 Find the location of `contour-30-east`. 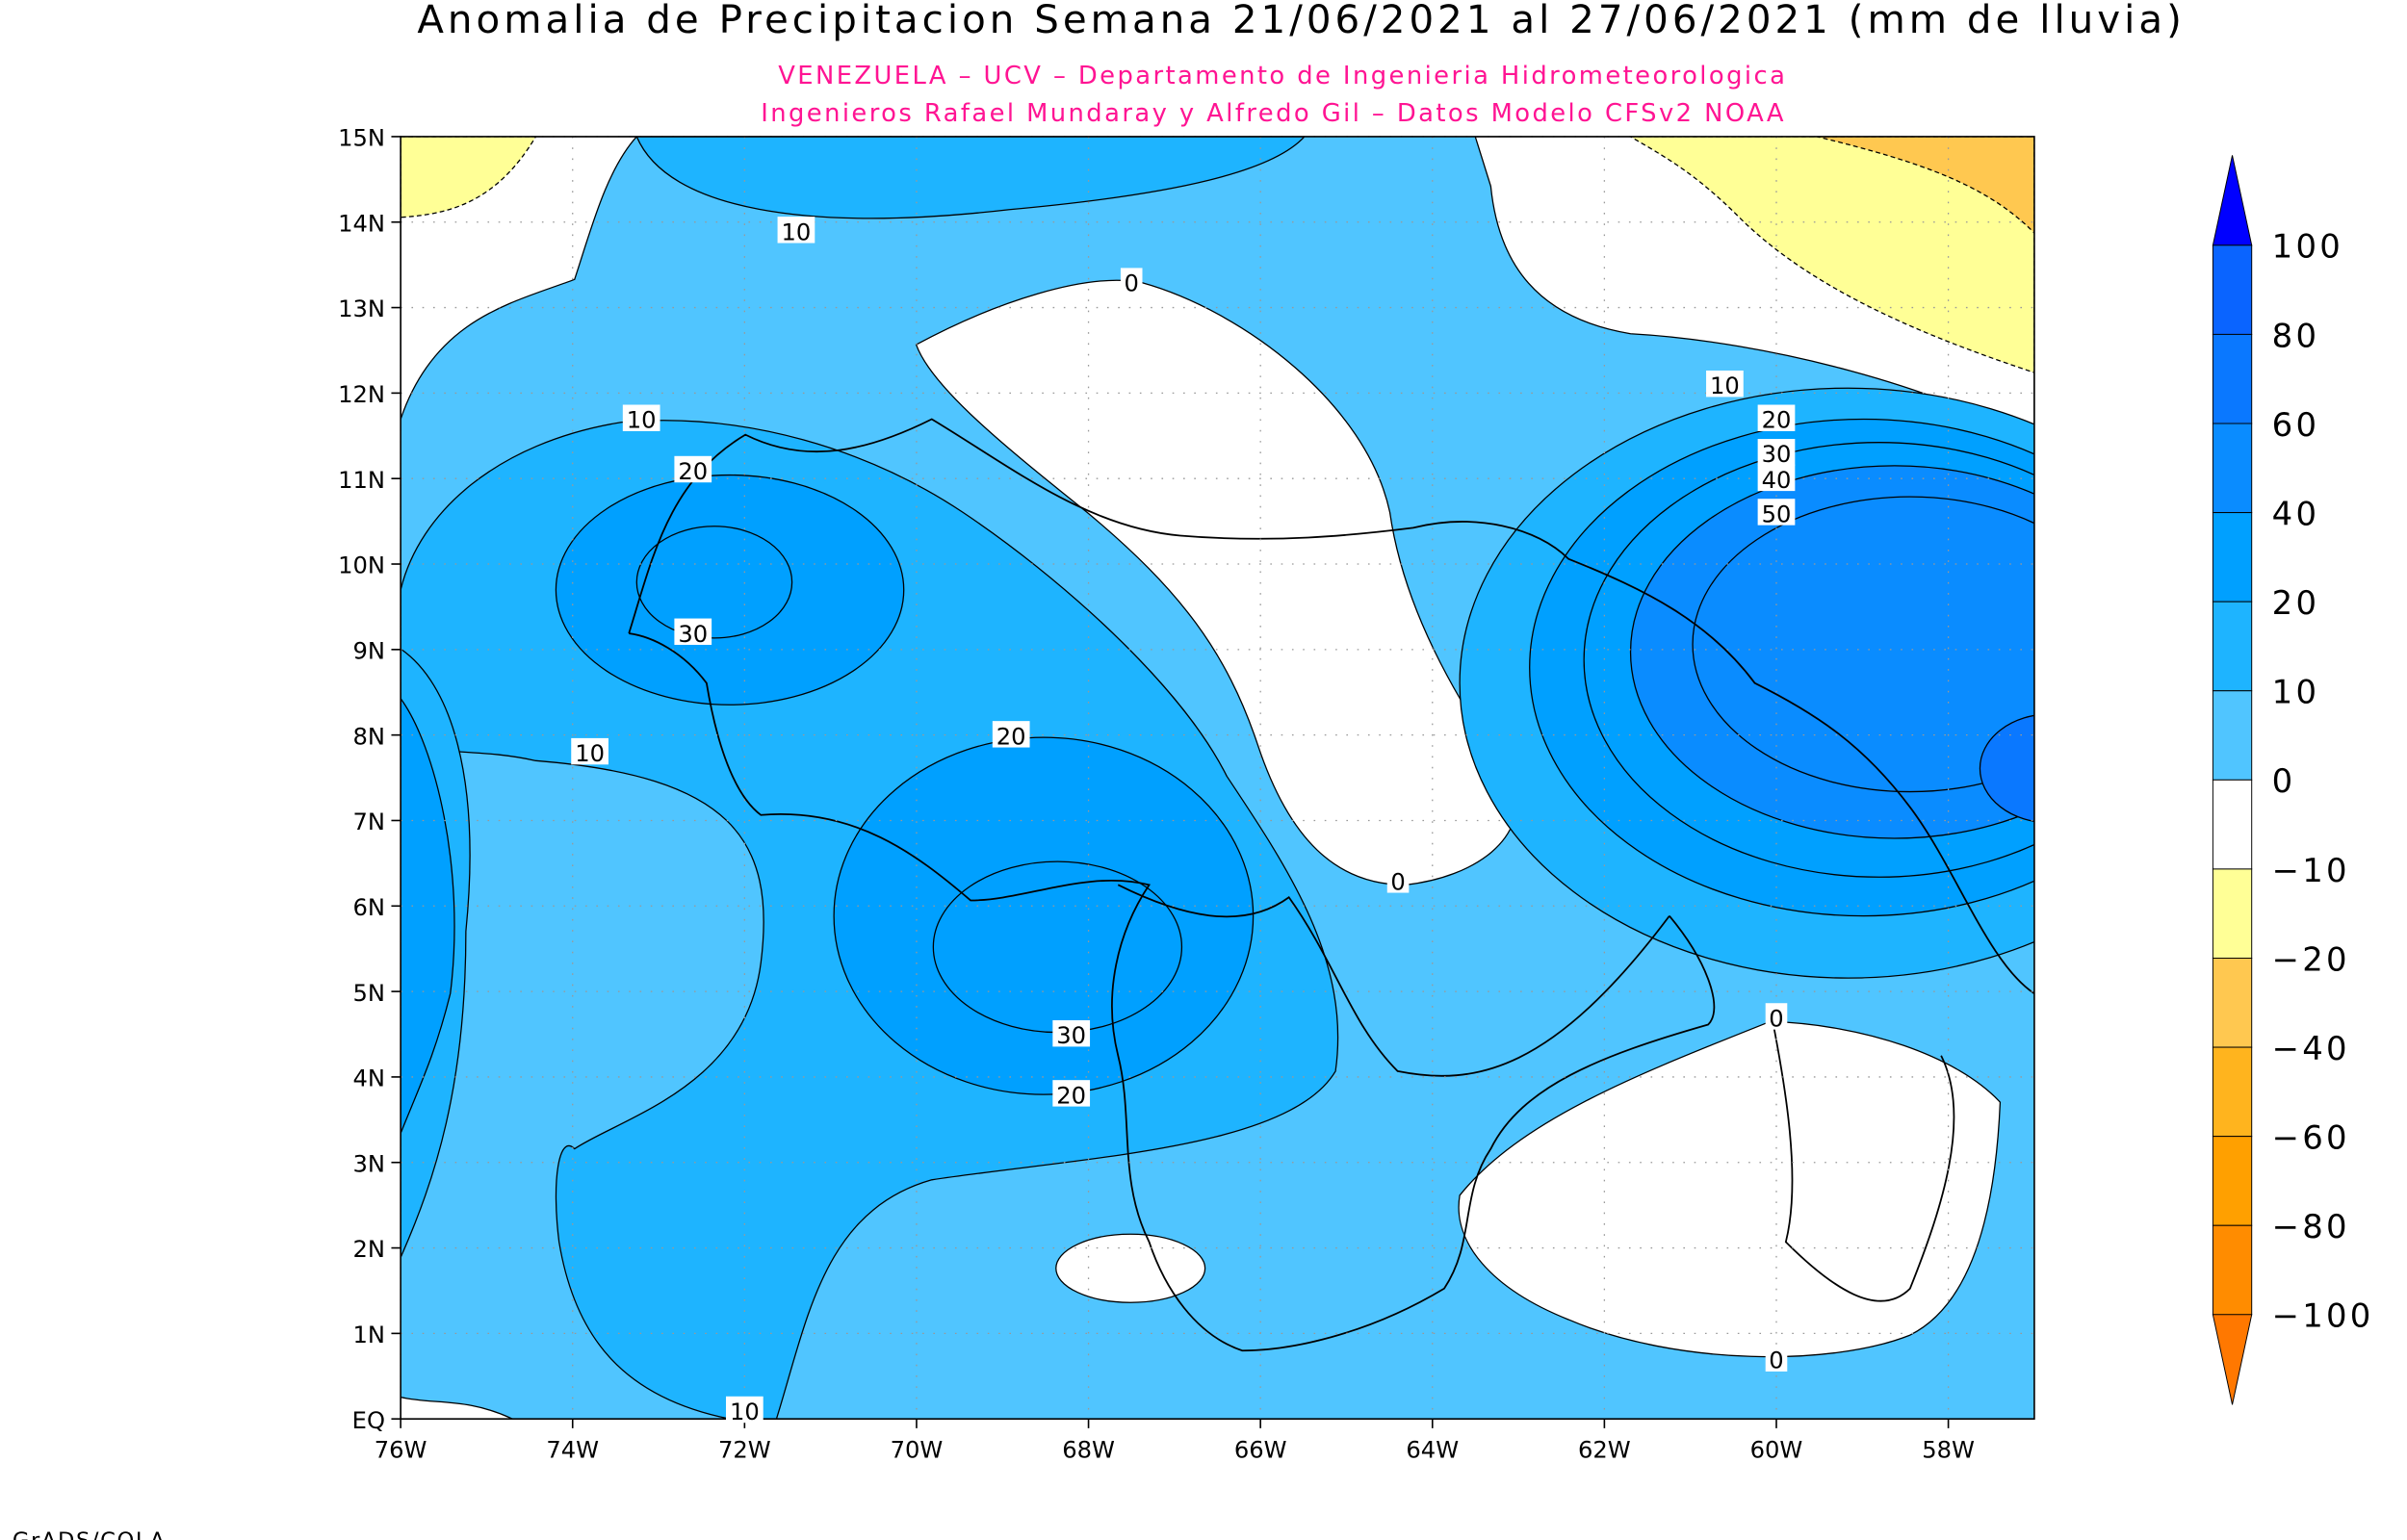

contour-30-east is located at coordinates (1808, 660).